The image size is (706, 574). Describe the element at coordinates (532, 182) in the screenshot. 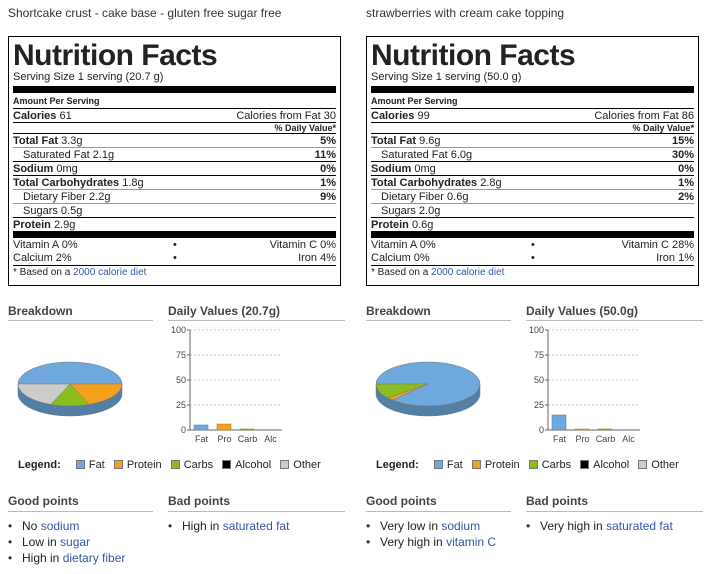

I see `carbohydrates-row: Total Carbohydrates 2.8g 1%` at that location.